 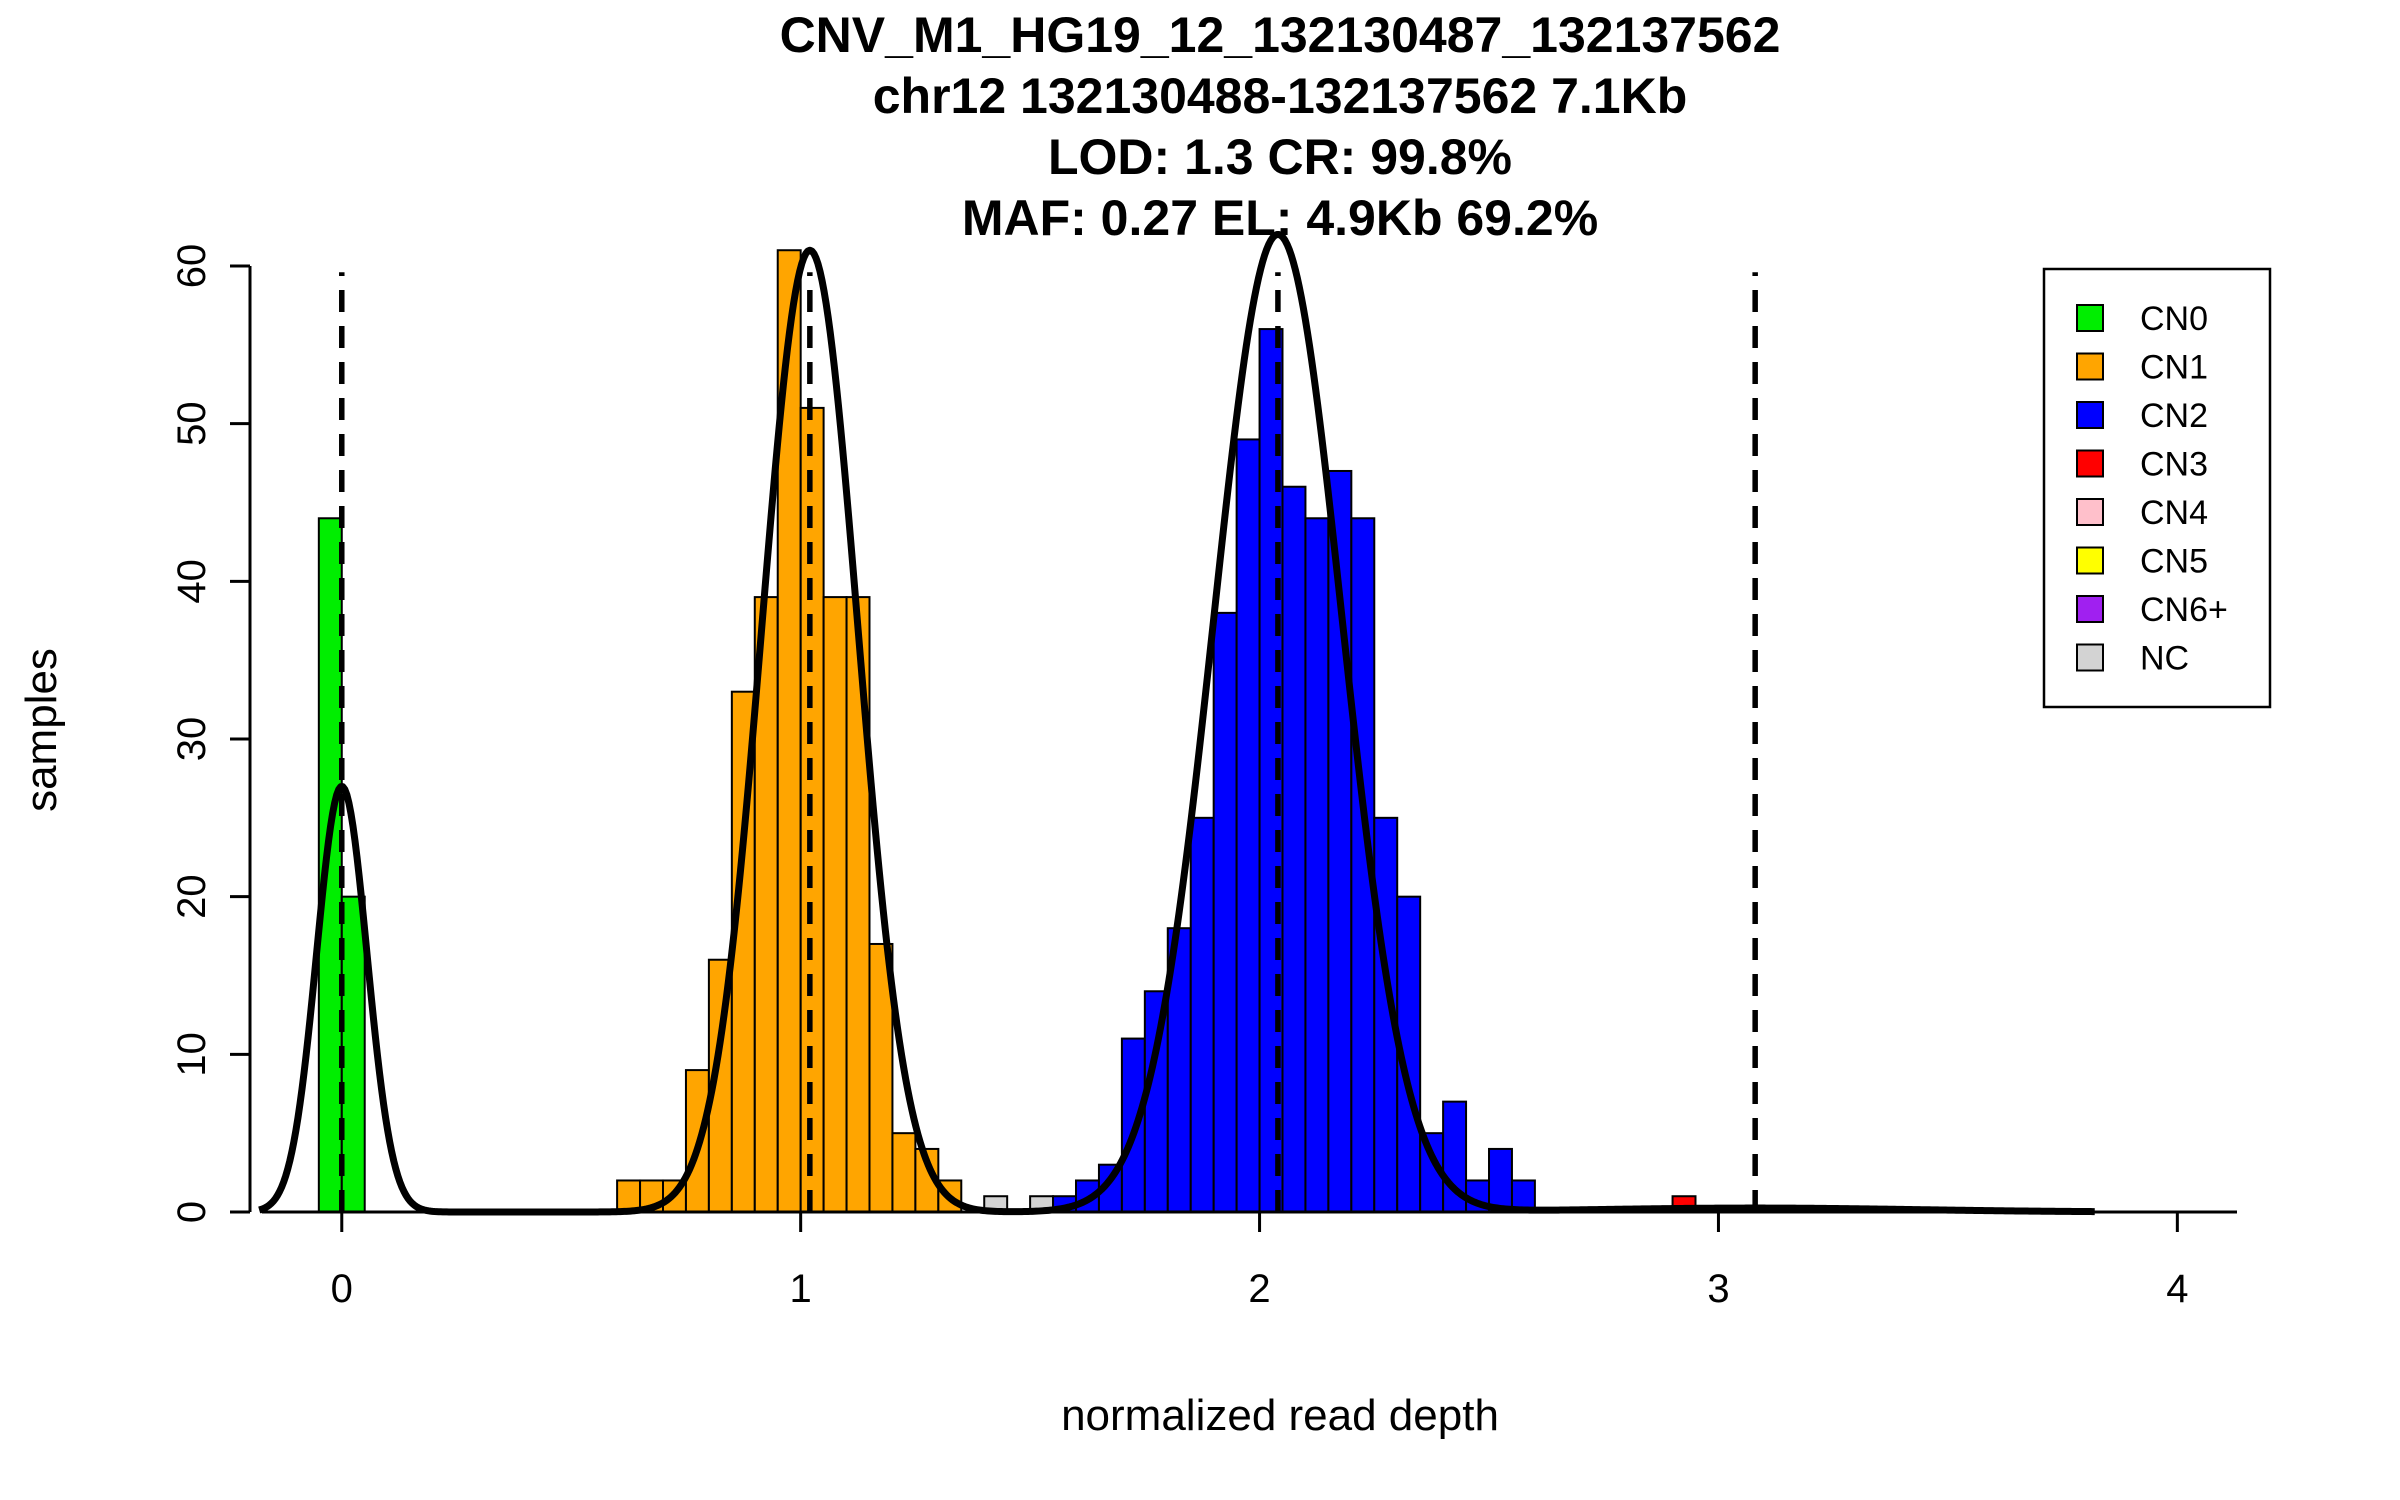 I want to click on legend-swatch-cn5, so click(x=2090, y=560).